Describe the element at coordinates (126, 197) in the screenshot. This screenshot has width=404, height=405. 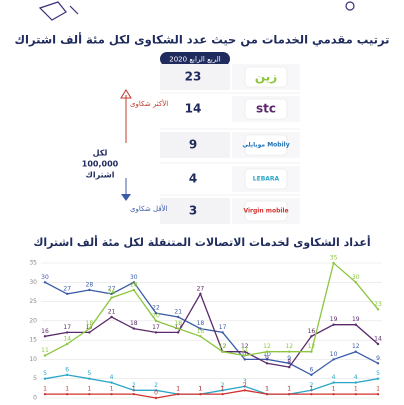
I see `arrow-head-down` at that location.